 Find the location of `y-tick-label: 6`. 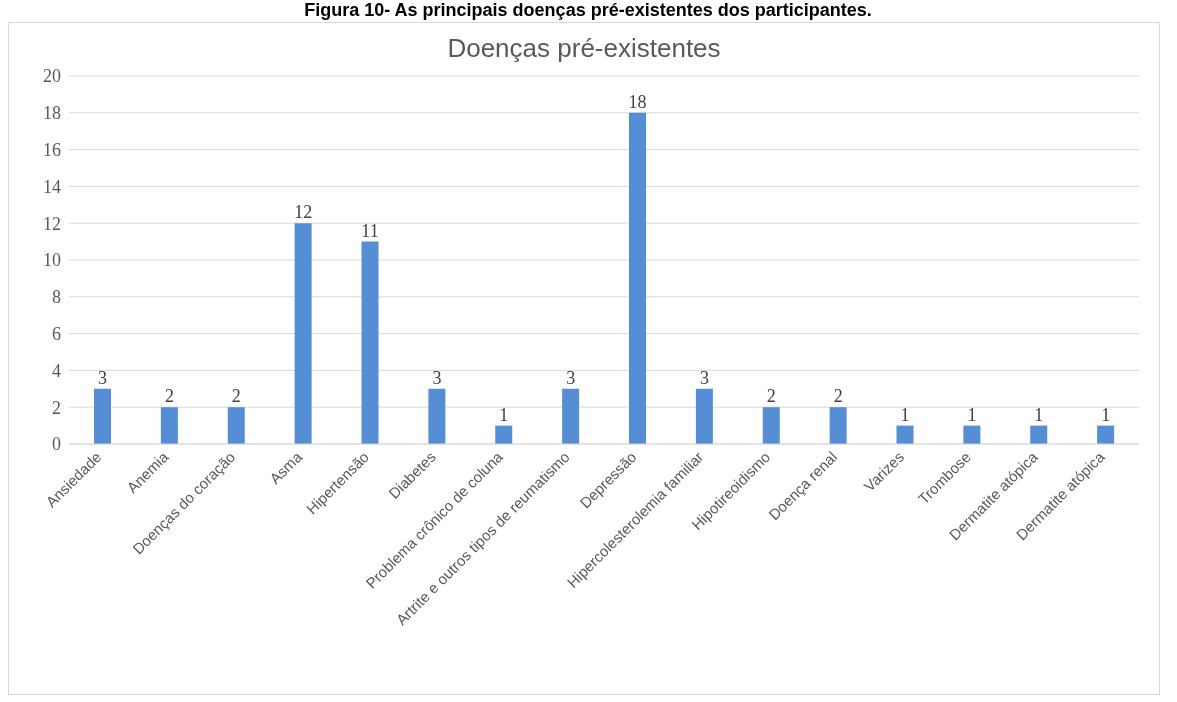

y-tick-label: 6 is located at coordinates (56, 333).